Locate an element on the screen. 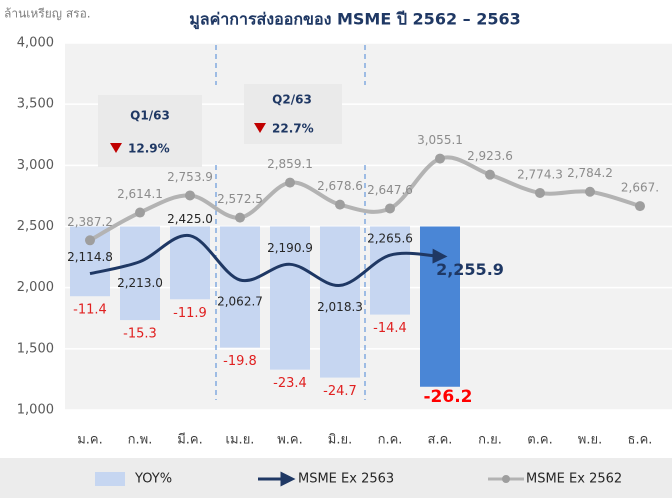 The height and width of the screenshot is (498, 672). x-tick-label: ก.ค. is located at coordinates (390, 440).